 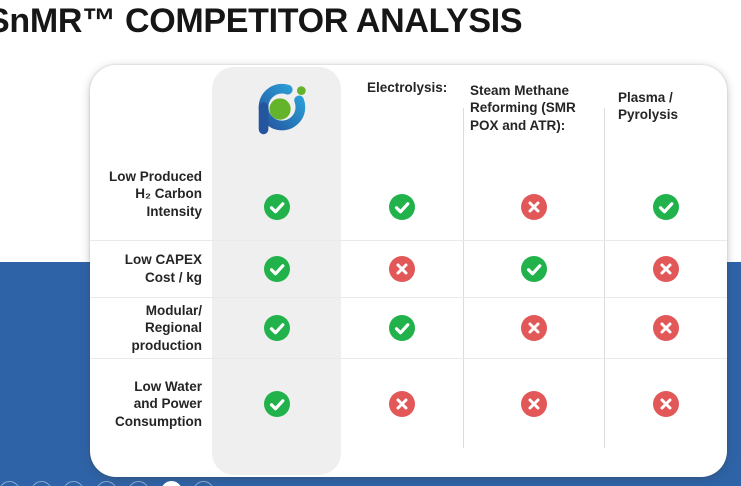 I want to click on row-label: Low Produced H₂ Carbon Intensity, so click(x=155, y=193).